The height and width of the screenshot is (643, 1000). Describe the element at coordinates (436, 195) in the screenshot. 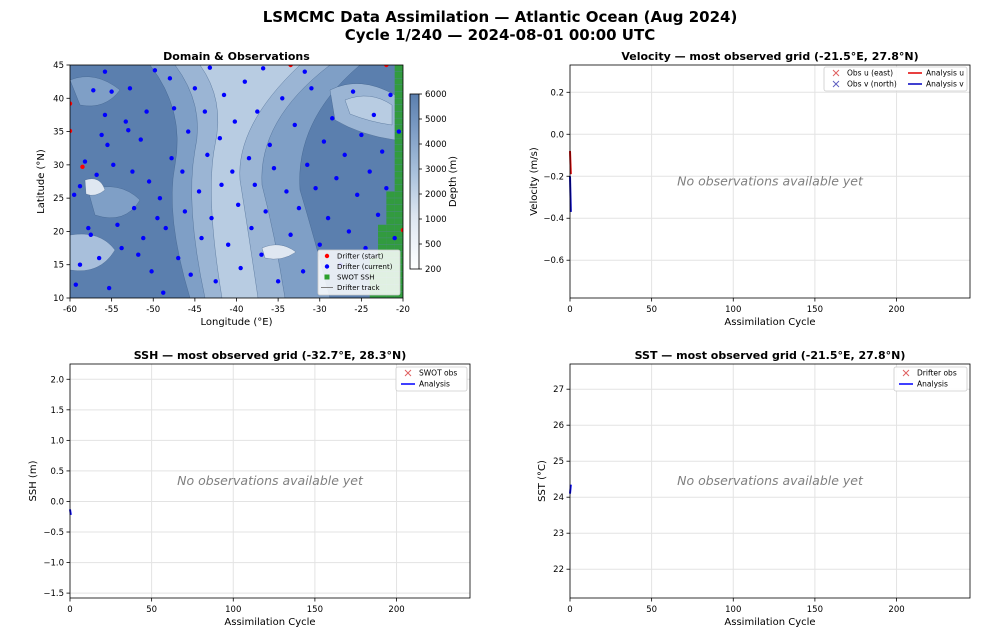

I see `colorbar-tick-label: 2000` at that location.